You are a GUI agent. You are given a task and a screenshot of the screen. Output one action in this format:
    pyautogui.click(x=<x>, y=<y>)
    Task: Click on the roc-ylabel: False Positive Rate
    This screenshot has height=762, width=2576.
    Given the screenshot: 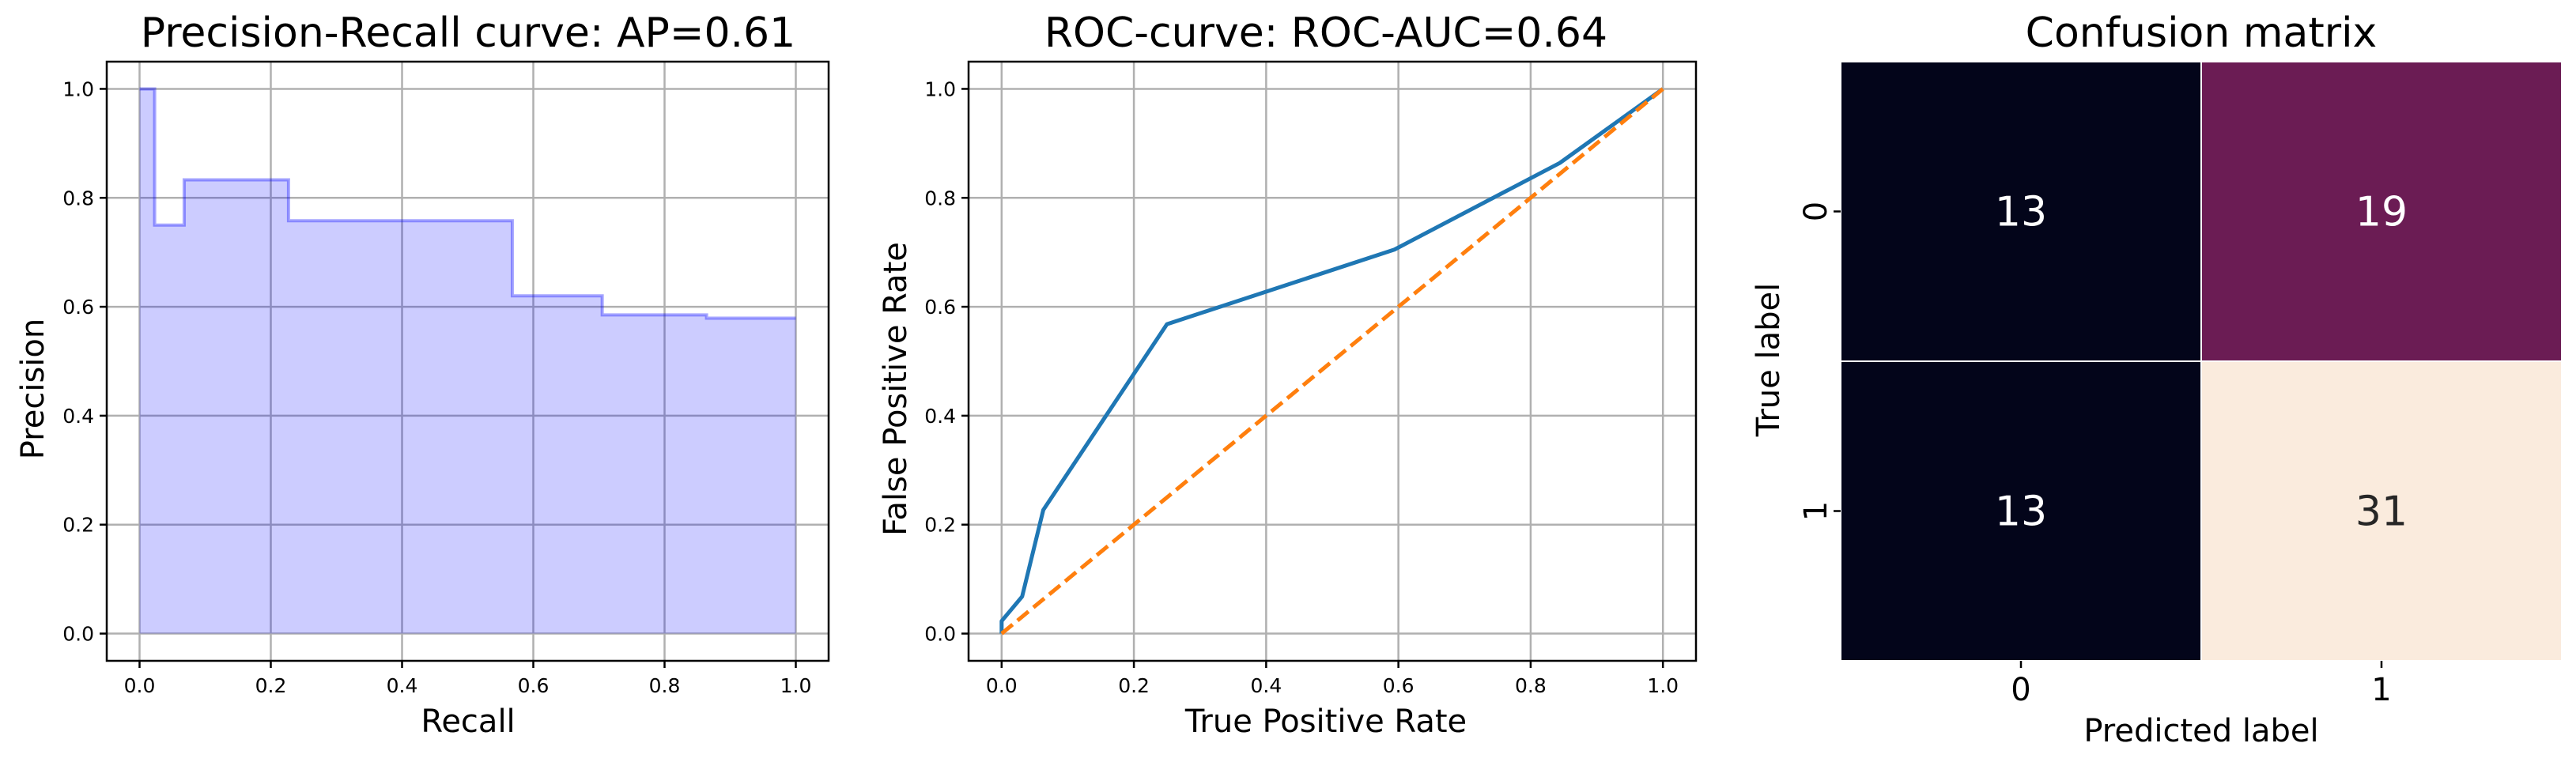 What is the action you would take?
    pyautogui.click(x=896, y=389)
    